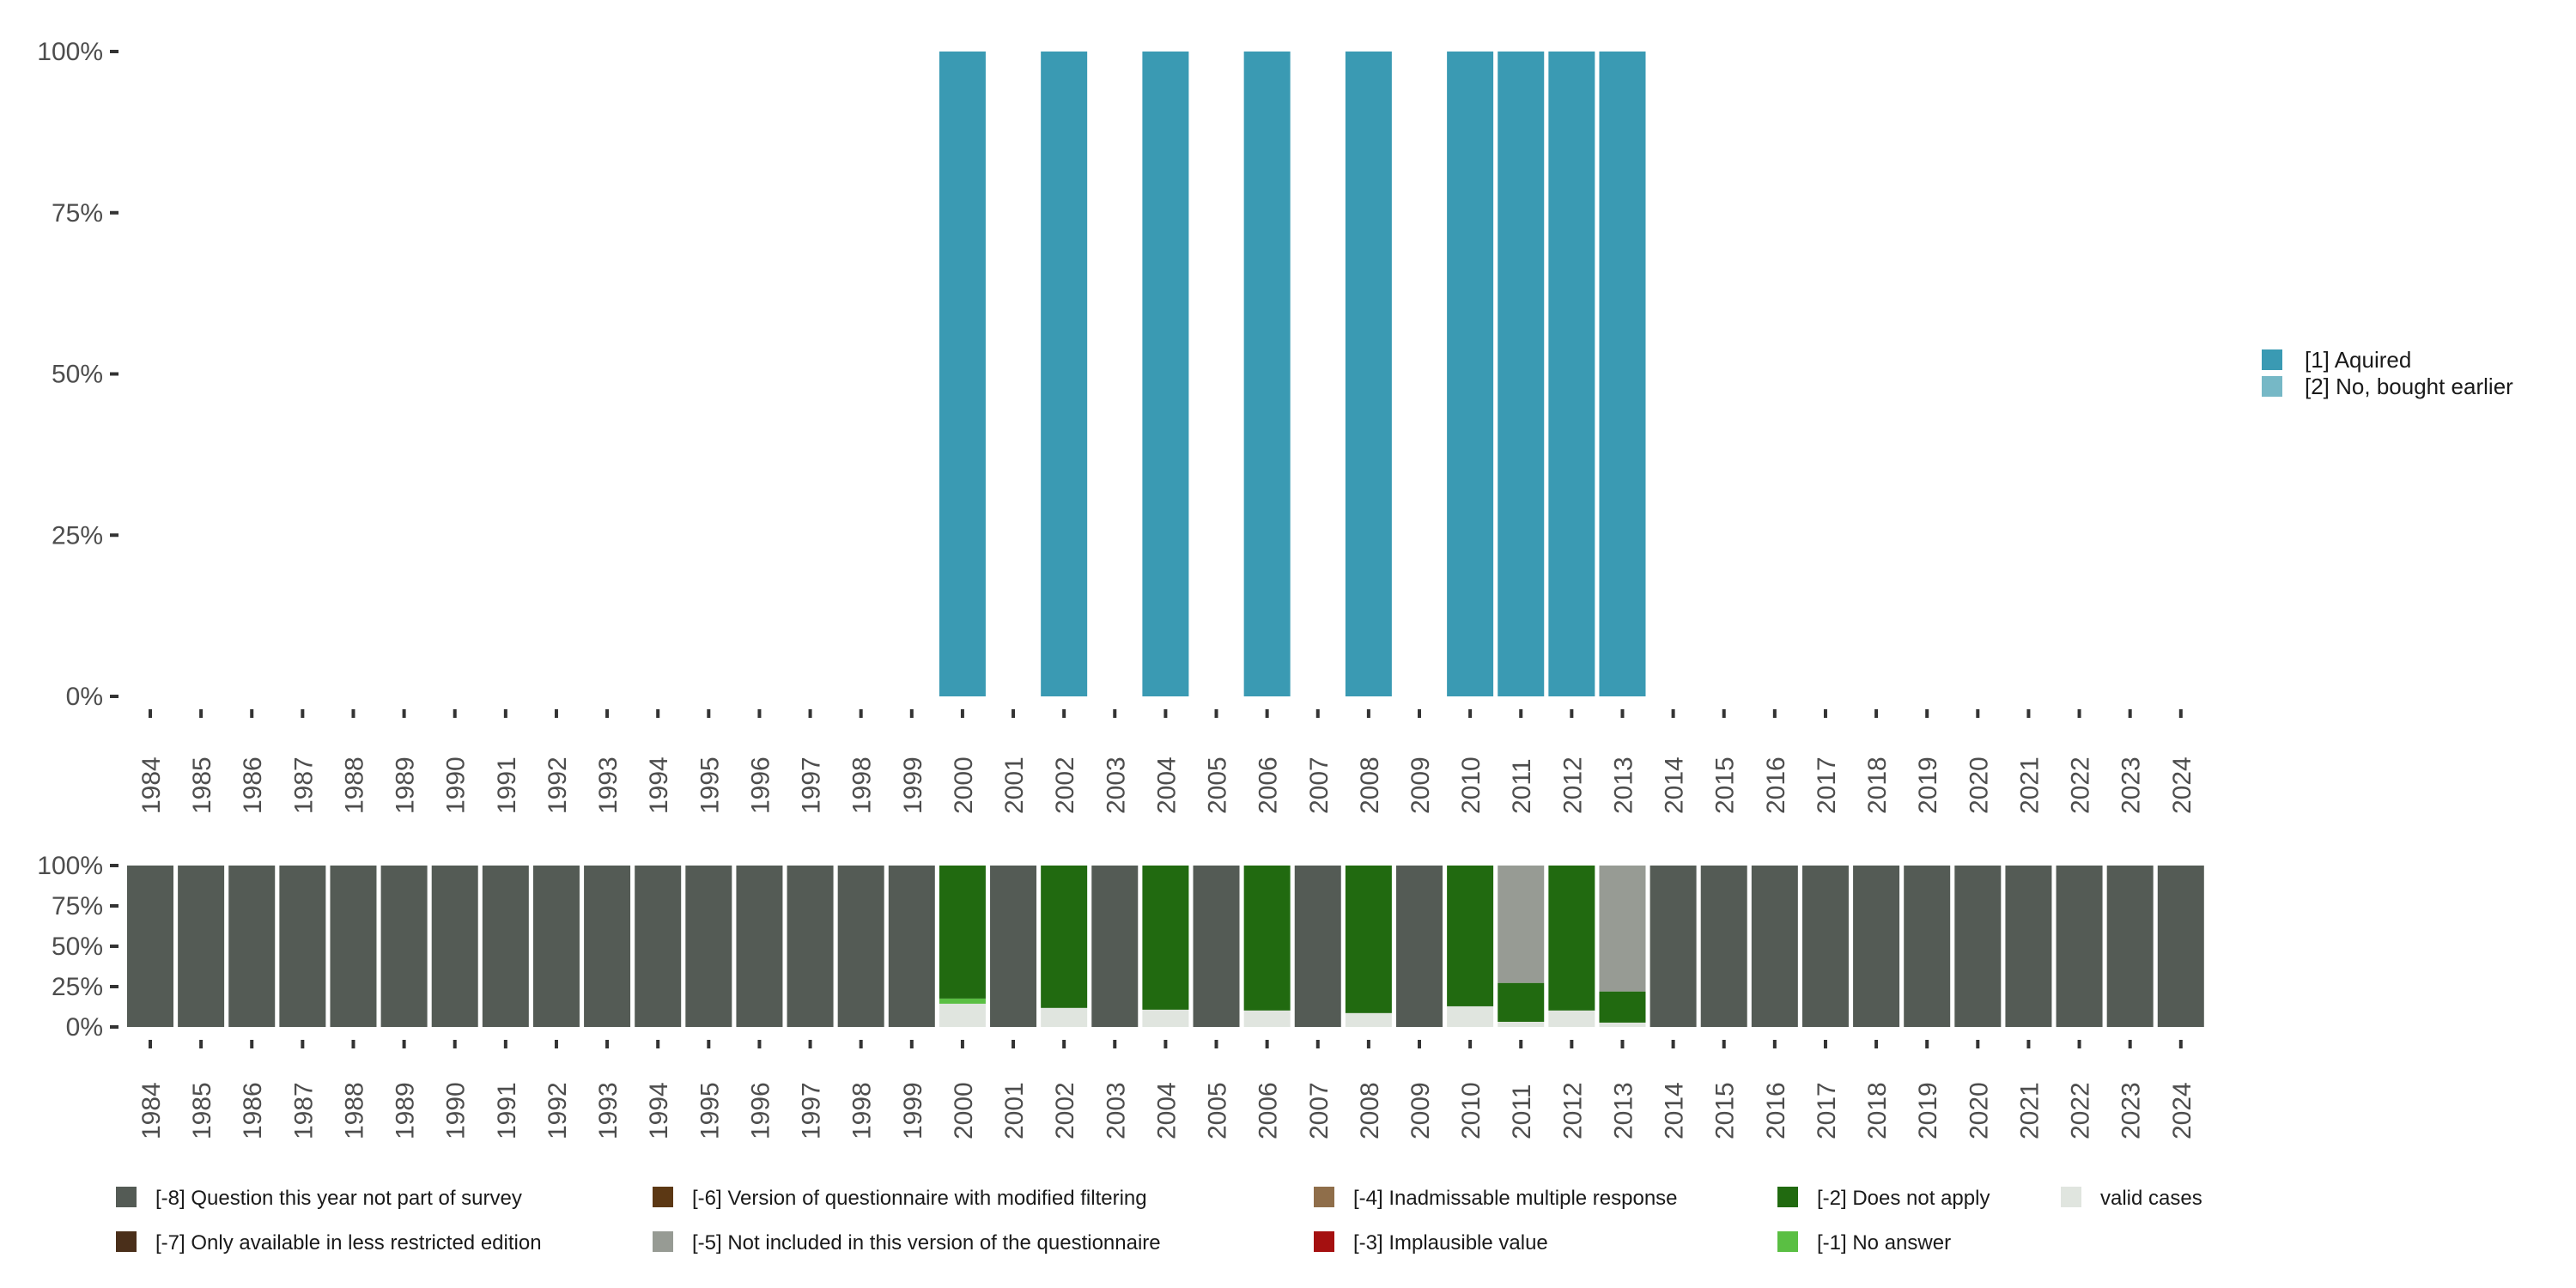 The width and height of the screenshot is (2576, 1288). I want to click on bottom-x-tick-label: 1990, so click(457, 1111).